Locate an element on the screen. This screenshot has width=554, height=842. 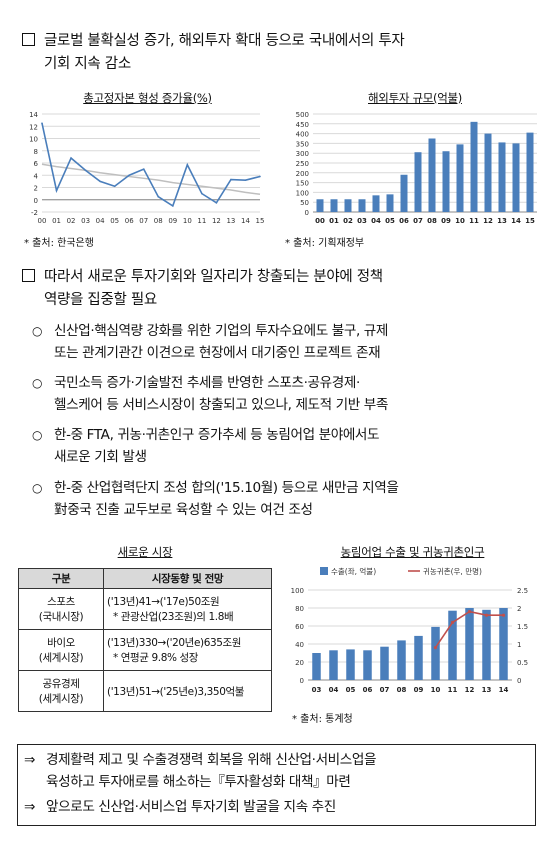
series-line is located at coordinates (151, 165).